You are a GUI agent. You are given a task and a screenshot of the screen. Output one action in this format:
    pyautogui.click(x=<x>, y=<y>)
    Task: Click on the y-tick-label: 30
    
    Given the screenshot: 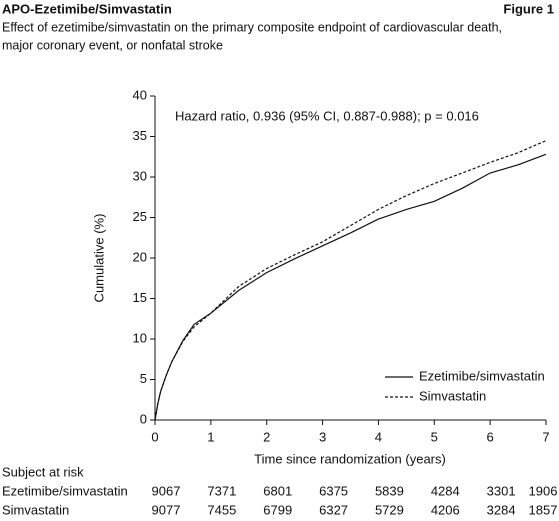 What is the action you would take?
    pyautogui.click(x=140, y=175)
    